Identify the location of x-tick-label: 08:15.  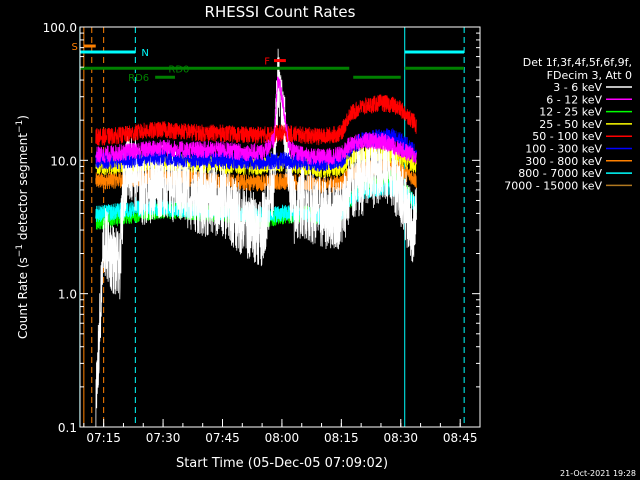
(341, 438).